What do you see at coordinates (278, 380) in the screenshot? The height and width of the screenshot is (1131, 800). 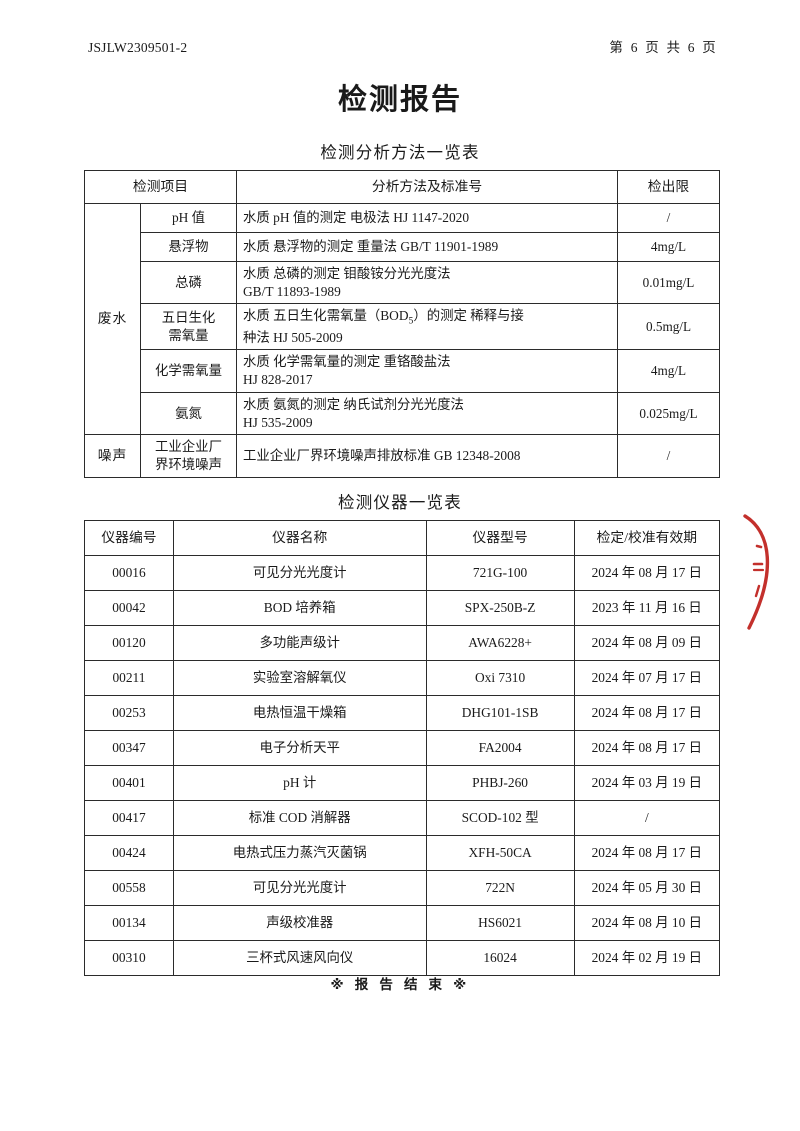 I see `method-line: HJ 828-2017` at bounding box center [278, 380].